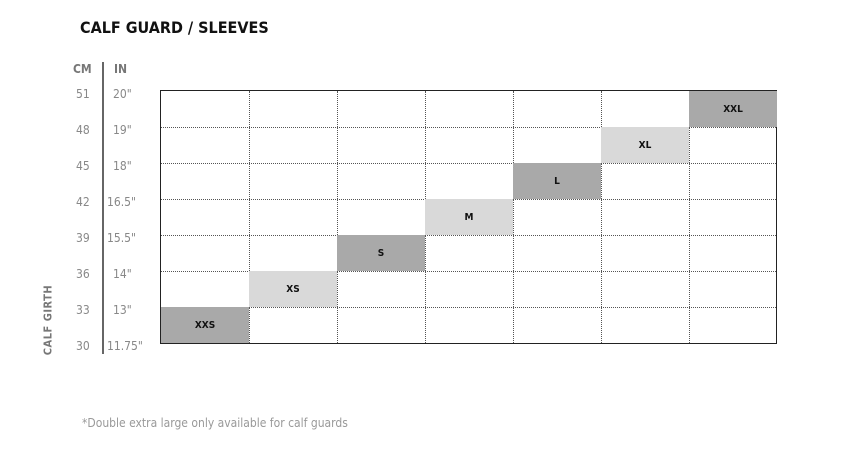 The width and height of the screenshot is (847, 458). What do you see at coordinates (733, 109) in the screenshot?
I see `size-cell-xxl: XXL` at bounding box center [733, 109].